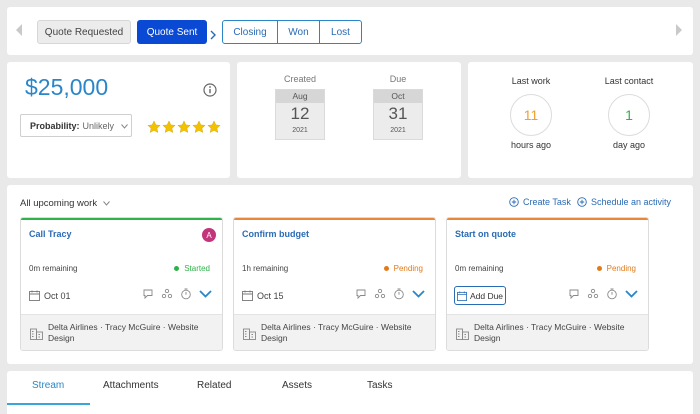 The height and width of the screenshot is (414, 700). What do you see at coordinates (98, 125) in the screenshot?
I see `probability-value: Unlikely` at bounding box center [98, 125].